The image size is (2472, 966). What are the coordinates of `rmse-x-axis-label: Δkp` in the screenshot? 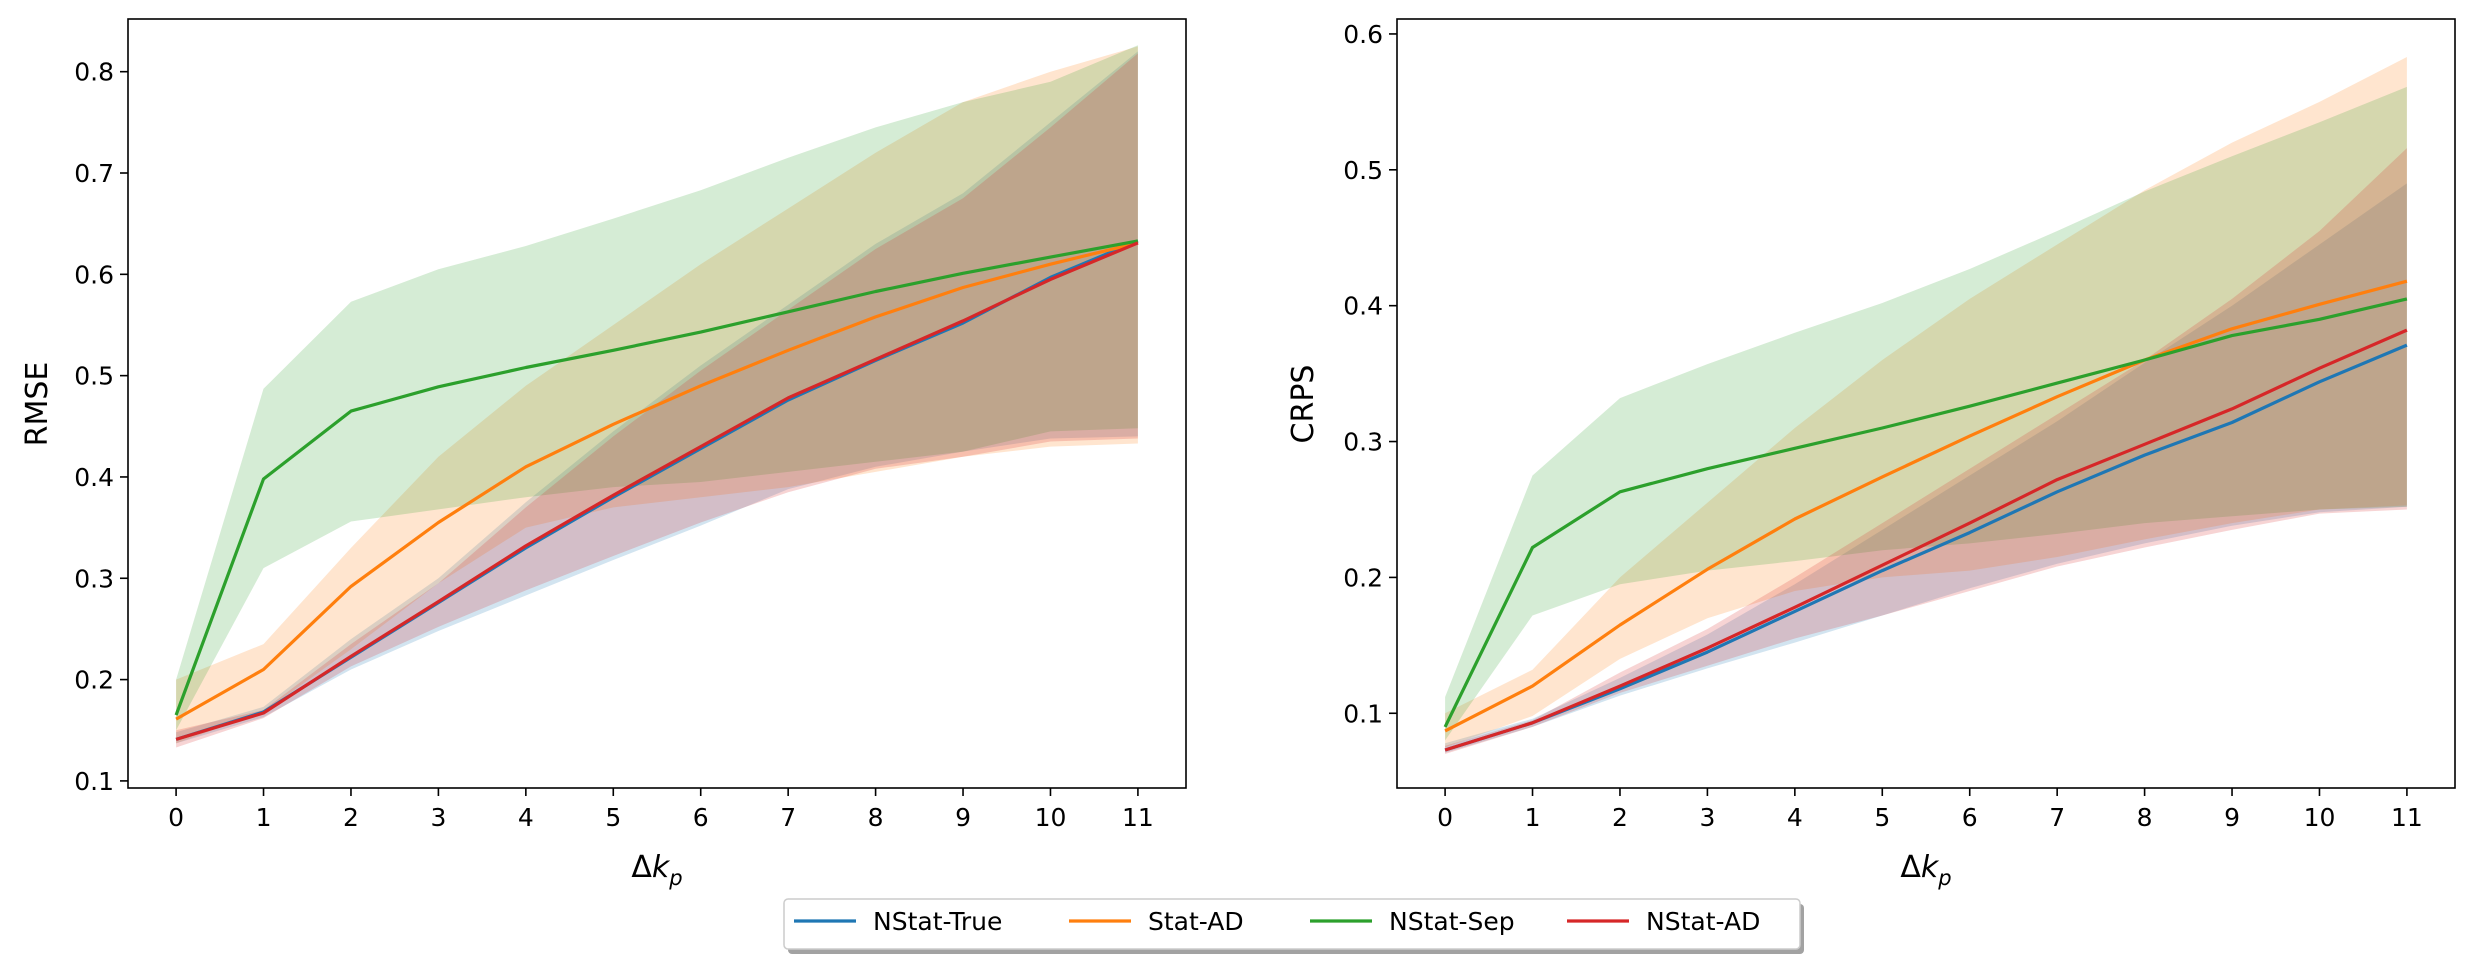 It's located at (656, 870).